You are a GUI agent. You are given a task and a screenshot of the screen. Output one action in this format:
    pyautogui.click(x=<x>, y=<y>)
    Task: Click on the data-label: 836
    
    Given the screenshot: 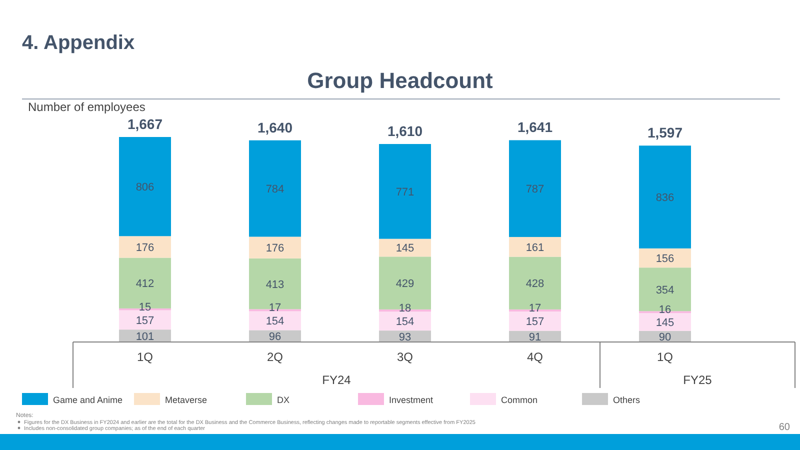 What is the action you would take?
    pyautogui.click(x=665, y=198)
    